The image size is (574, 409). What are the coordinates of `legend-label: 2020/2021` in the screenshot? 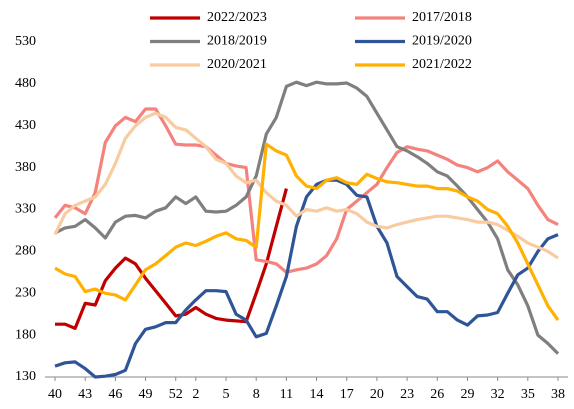 It's located at (237, 64).